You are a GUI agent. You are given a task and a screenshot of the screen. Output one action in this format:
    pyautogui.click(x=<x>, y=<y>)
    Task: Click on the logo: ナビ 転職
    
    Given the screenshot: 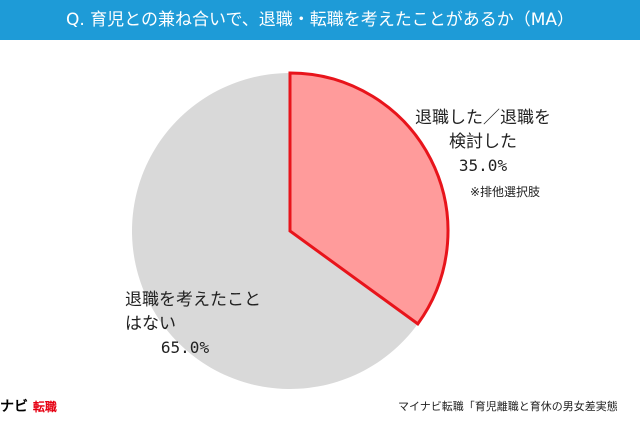 What is the action you would take?
    pyautogui.click(x=28, y=406)
    